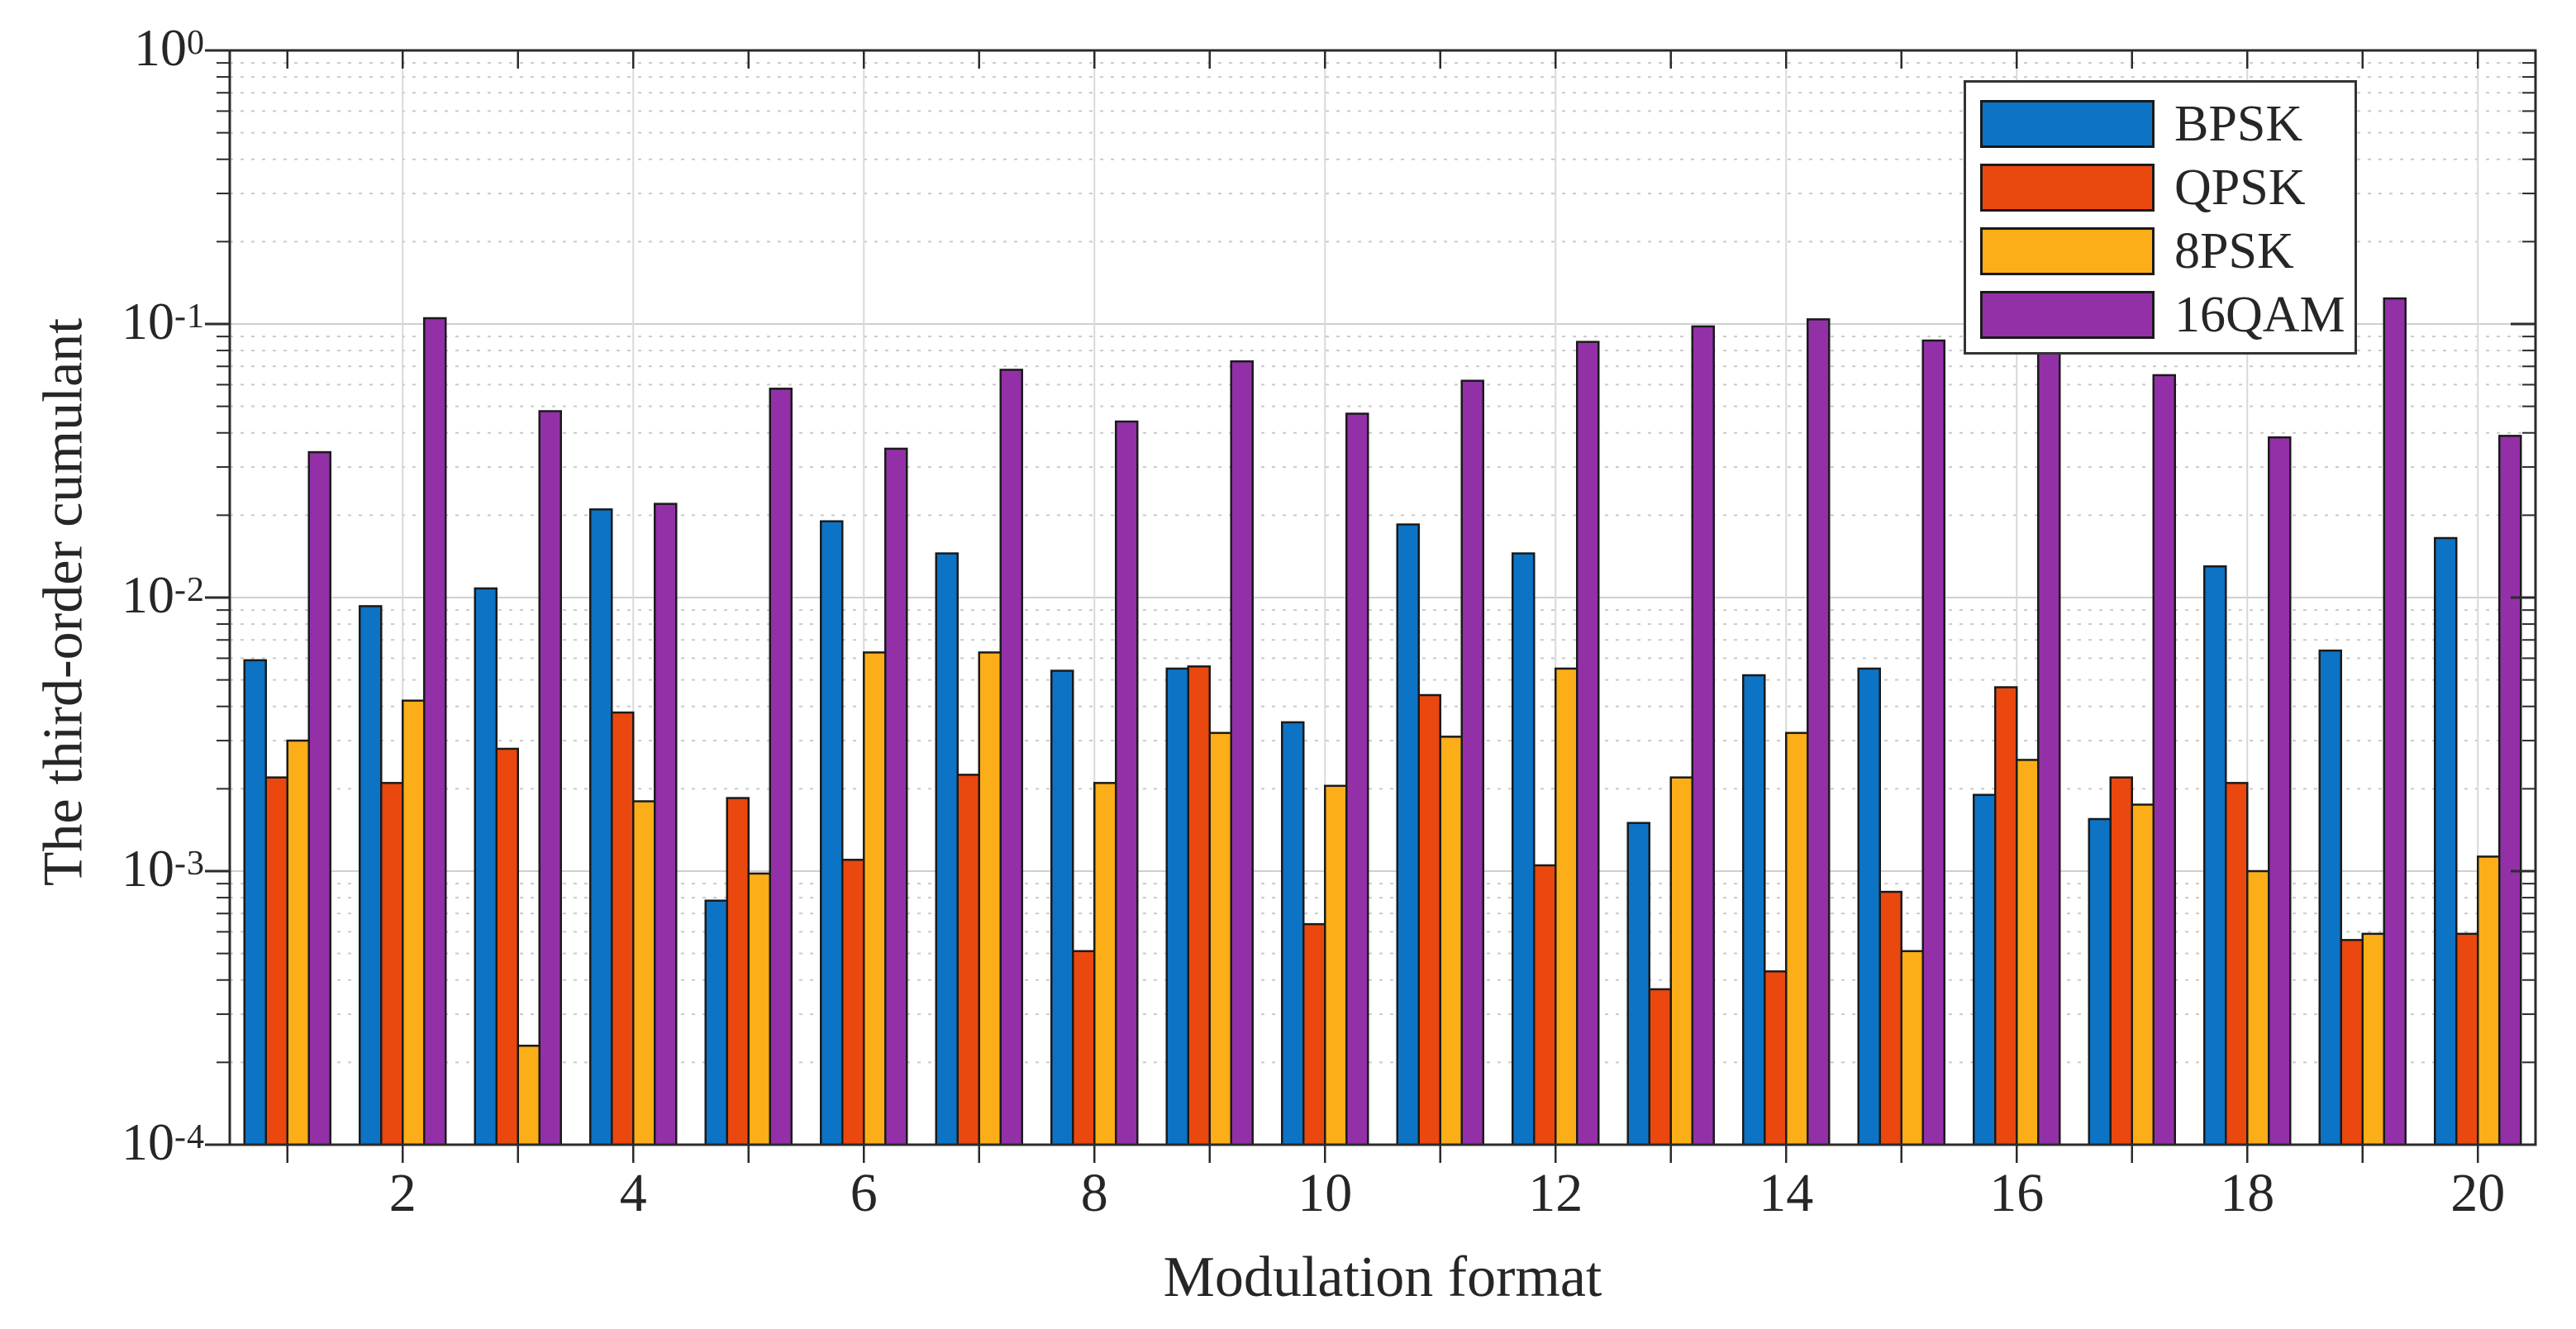 The width and height of the screenshot is (2576, 1329). I want to click on legend-entry-QPSK: QPSK, so click(2168, 188).